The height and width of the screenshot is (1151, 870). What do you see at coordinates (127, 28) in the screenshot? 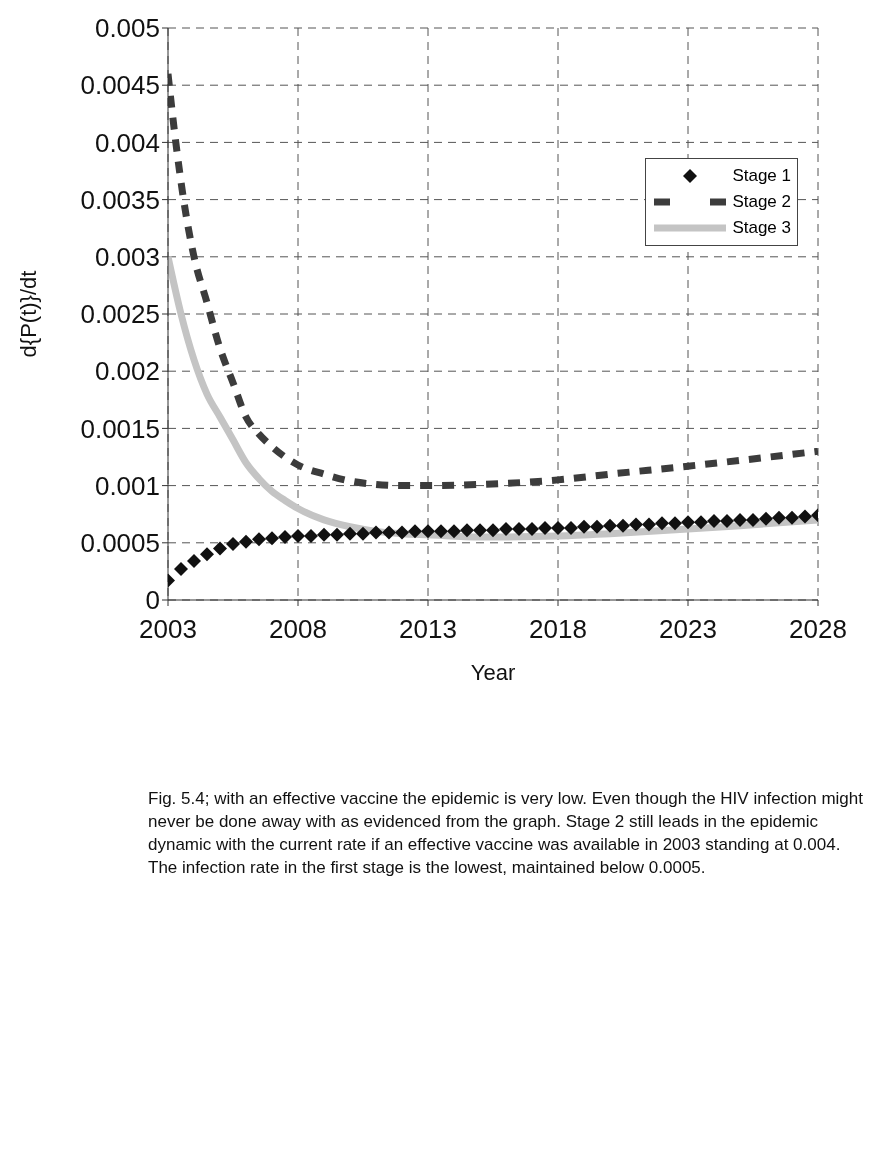
I see `y-tick-label: 0.005` at bounding box center [127, 28].